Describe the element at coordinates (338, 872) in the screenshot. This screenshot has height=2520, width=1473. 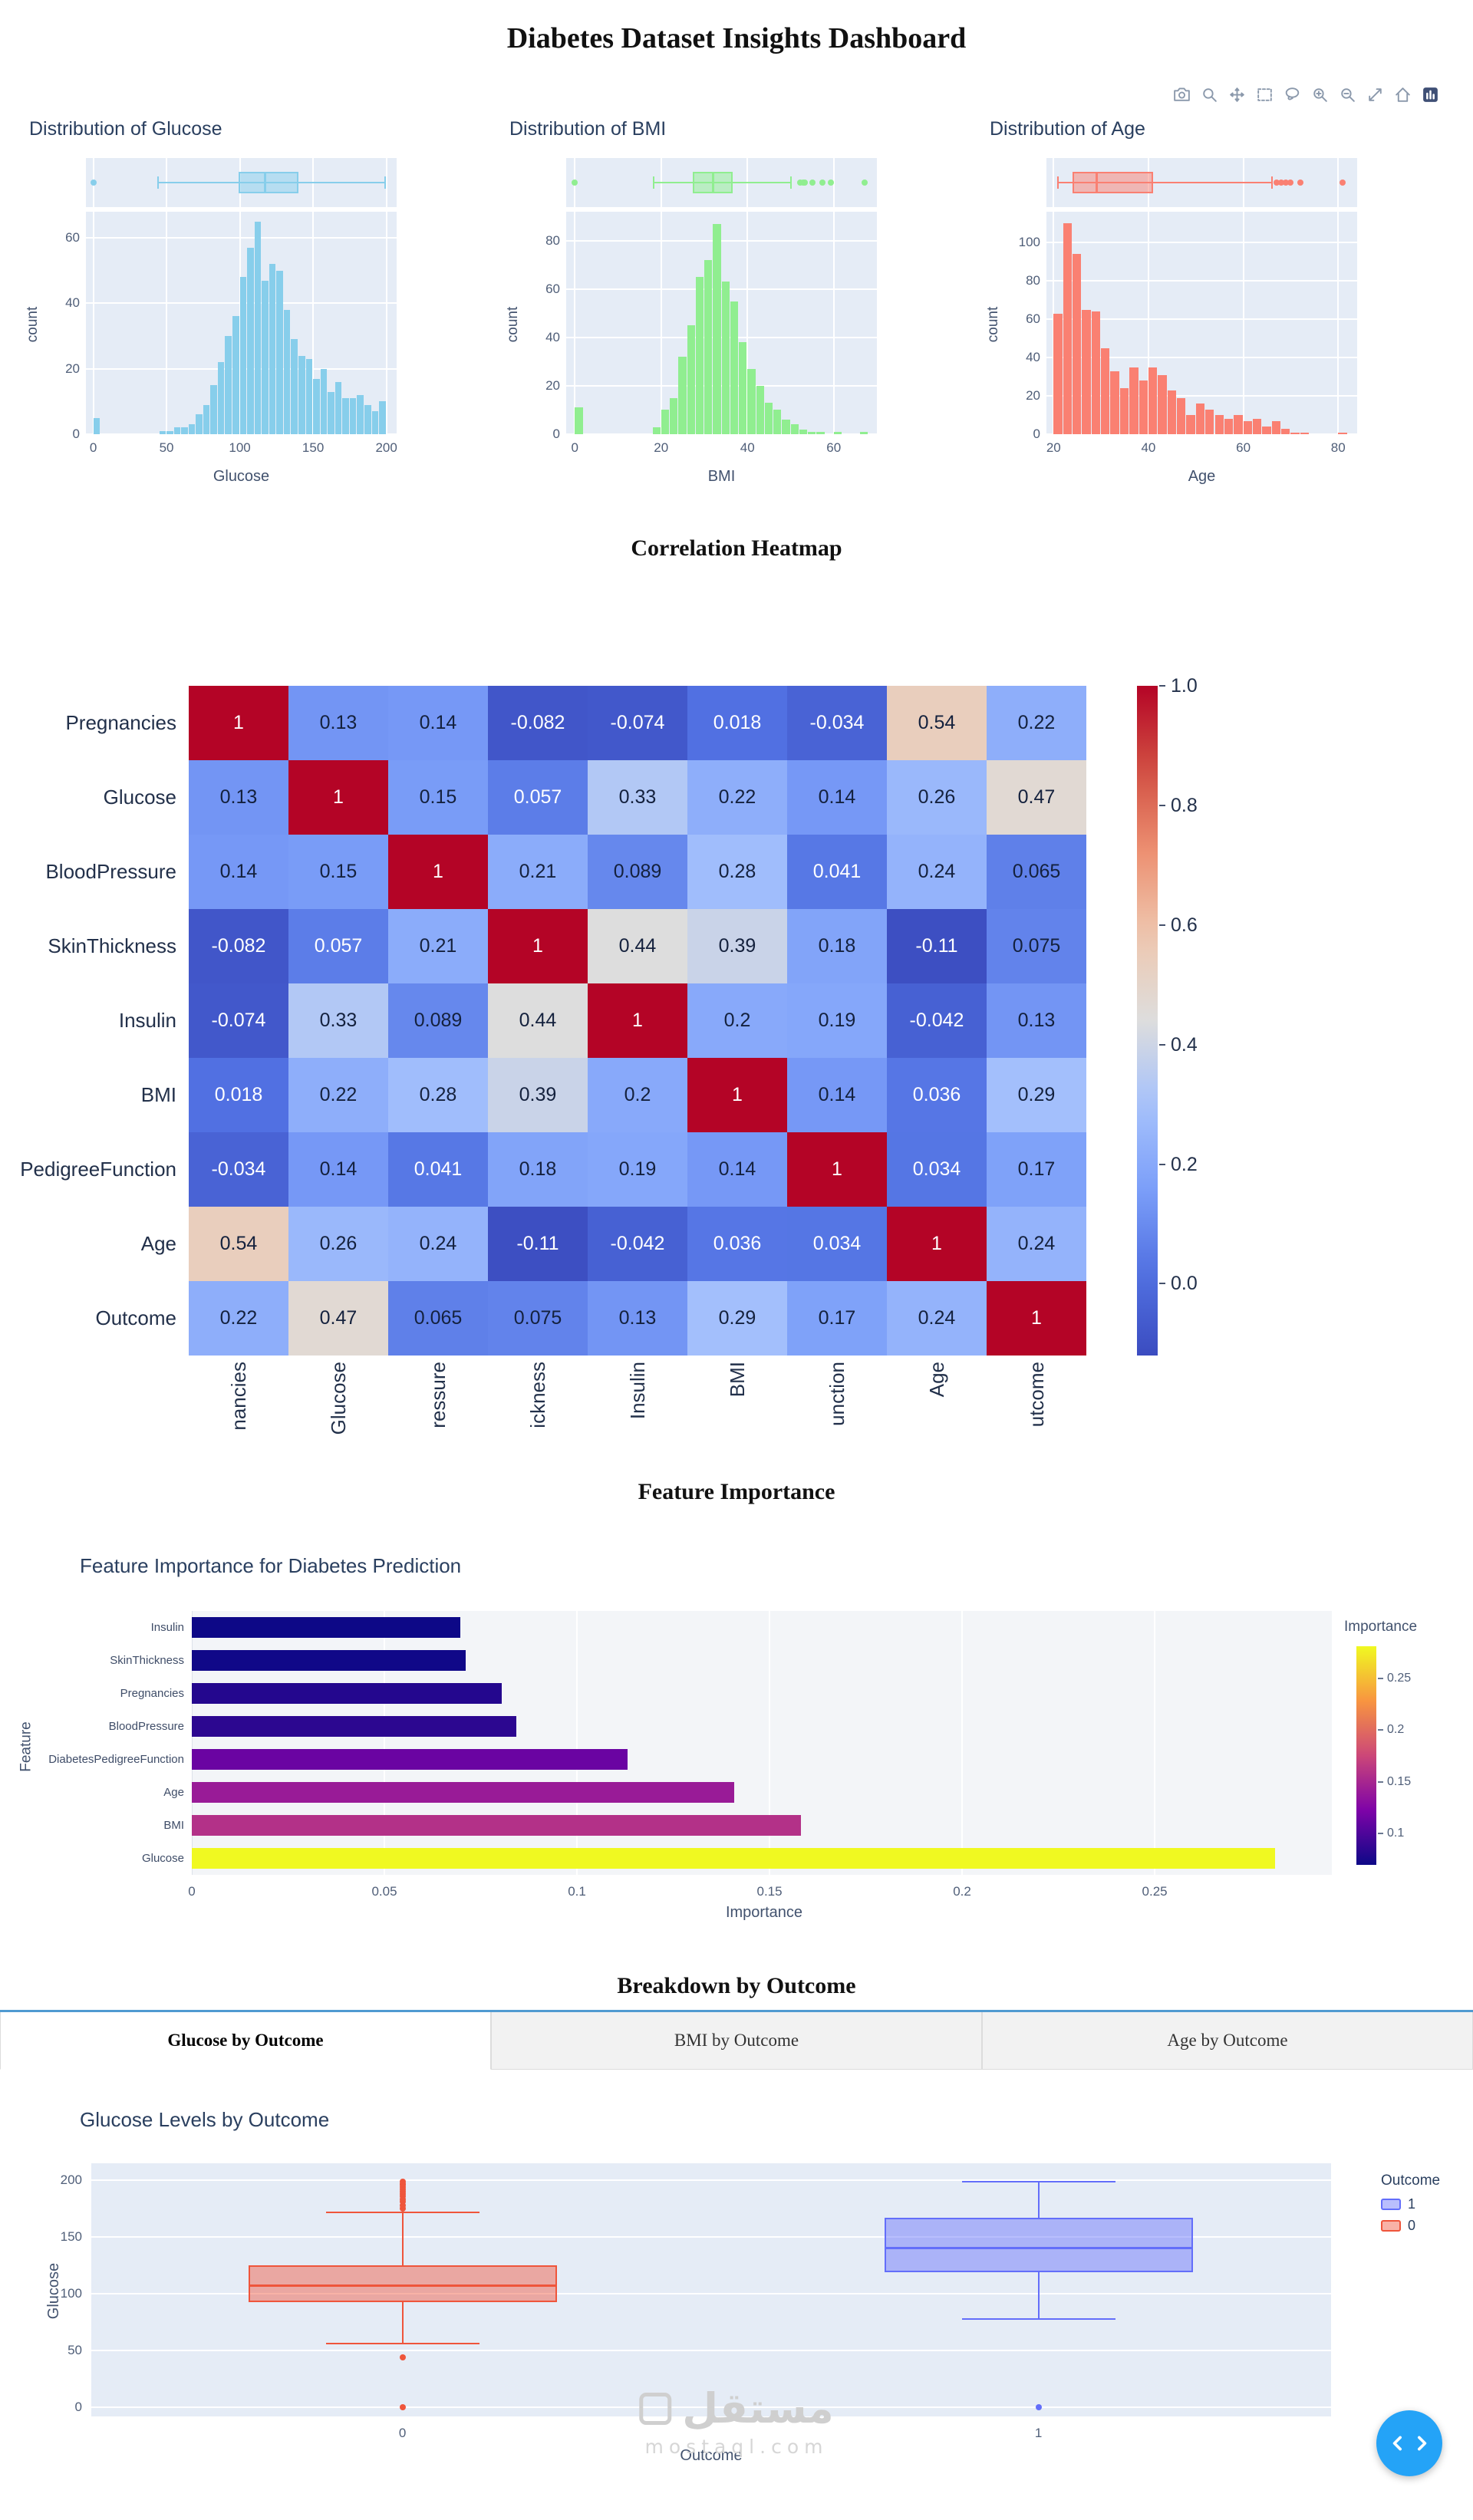
I see `heatmap-cell: 0.15` at that location.